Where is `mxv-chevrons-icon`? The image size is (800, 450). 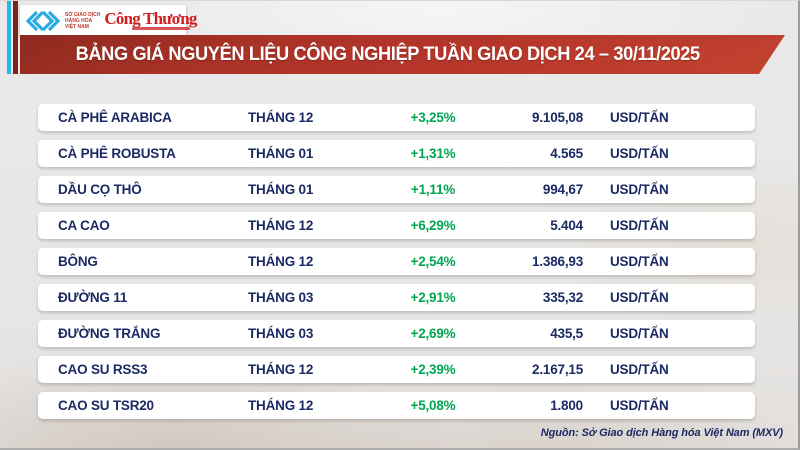
mxv-chevrons-icon is located at coordinates (43, 20).